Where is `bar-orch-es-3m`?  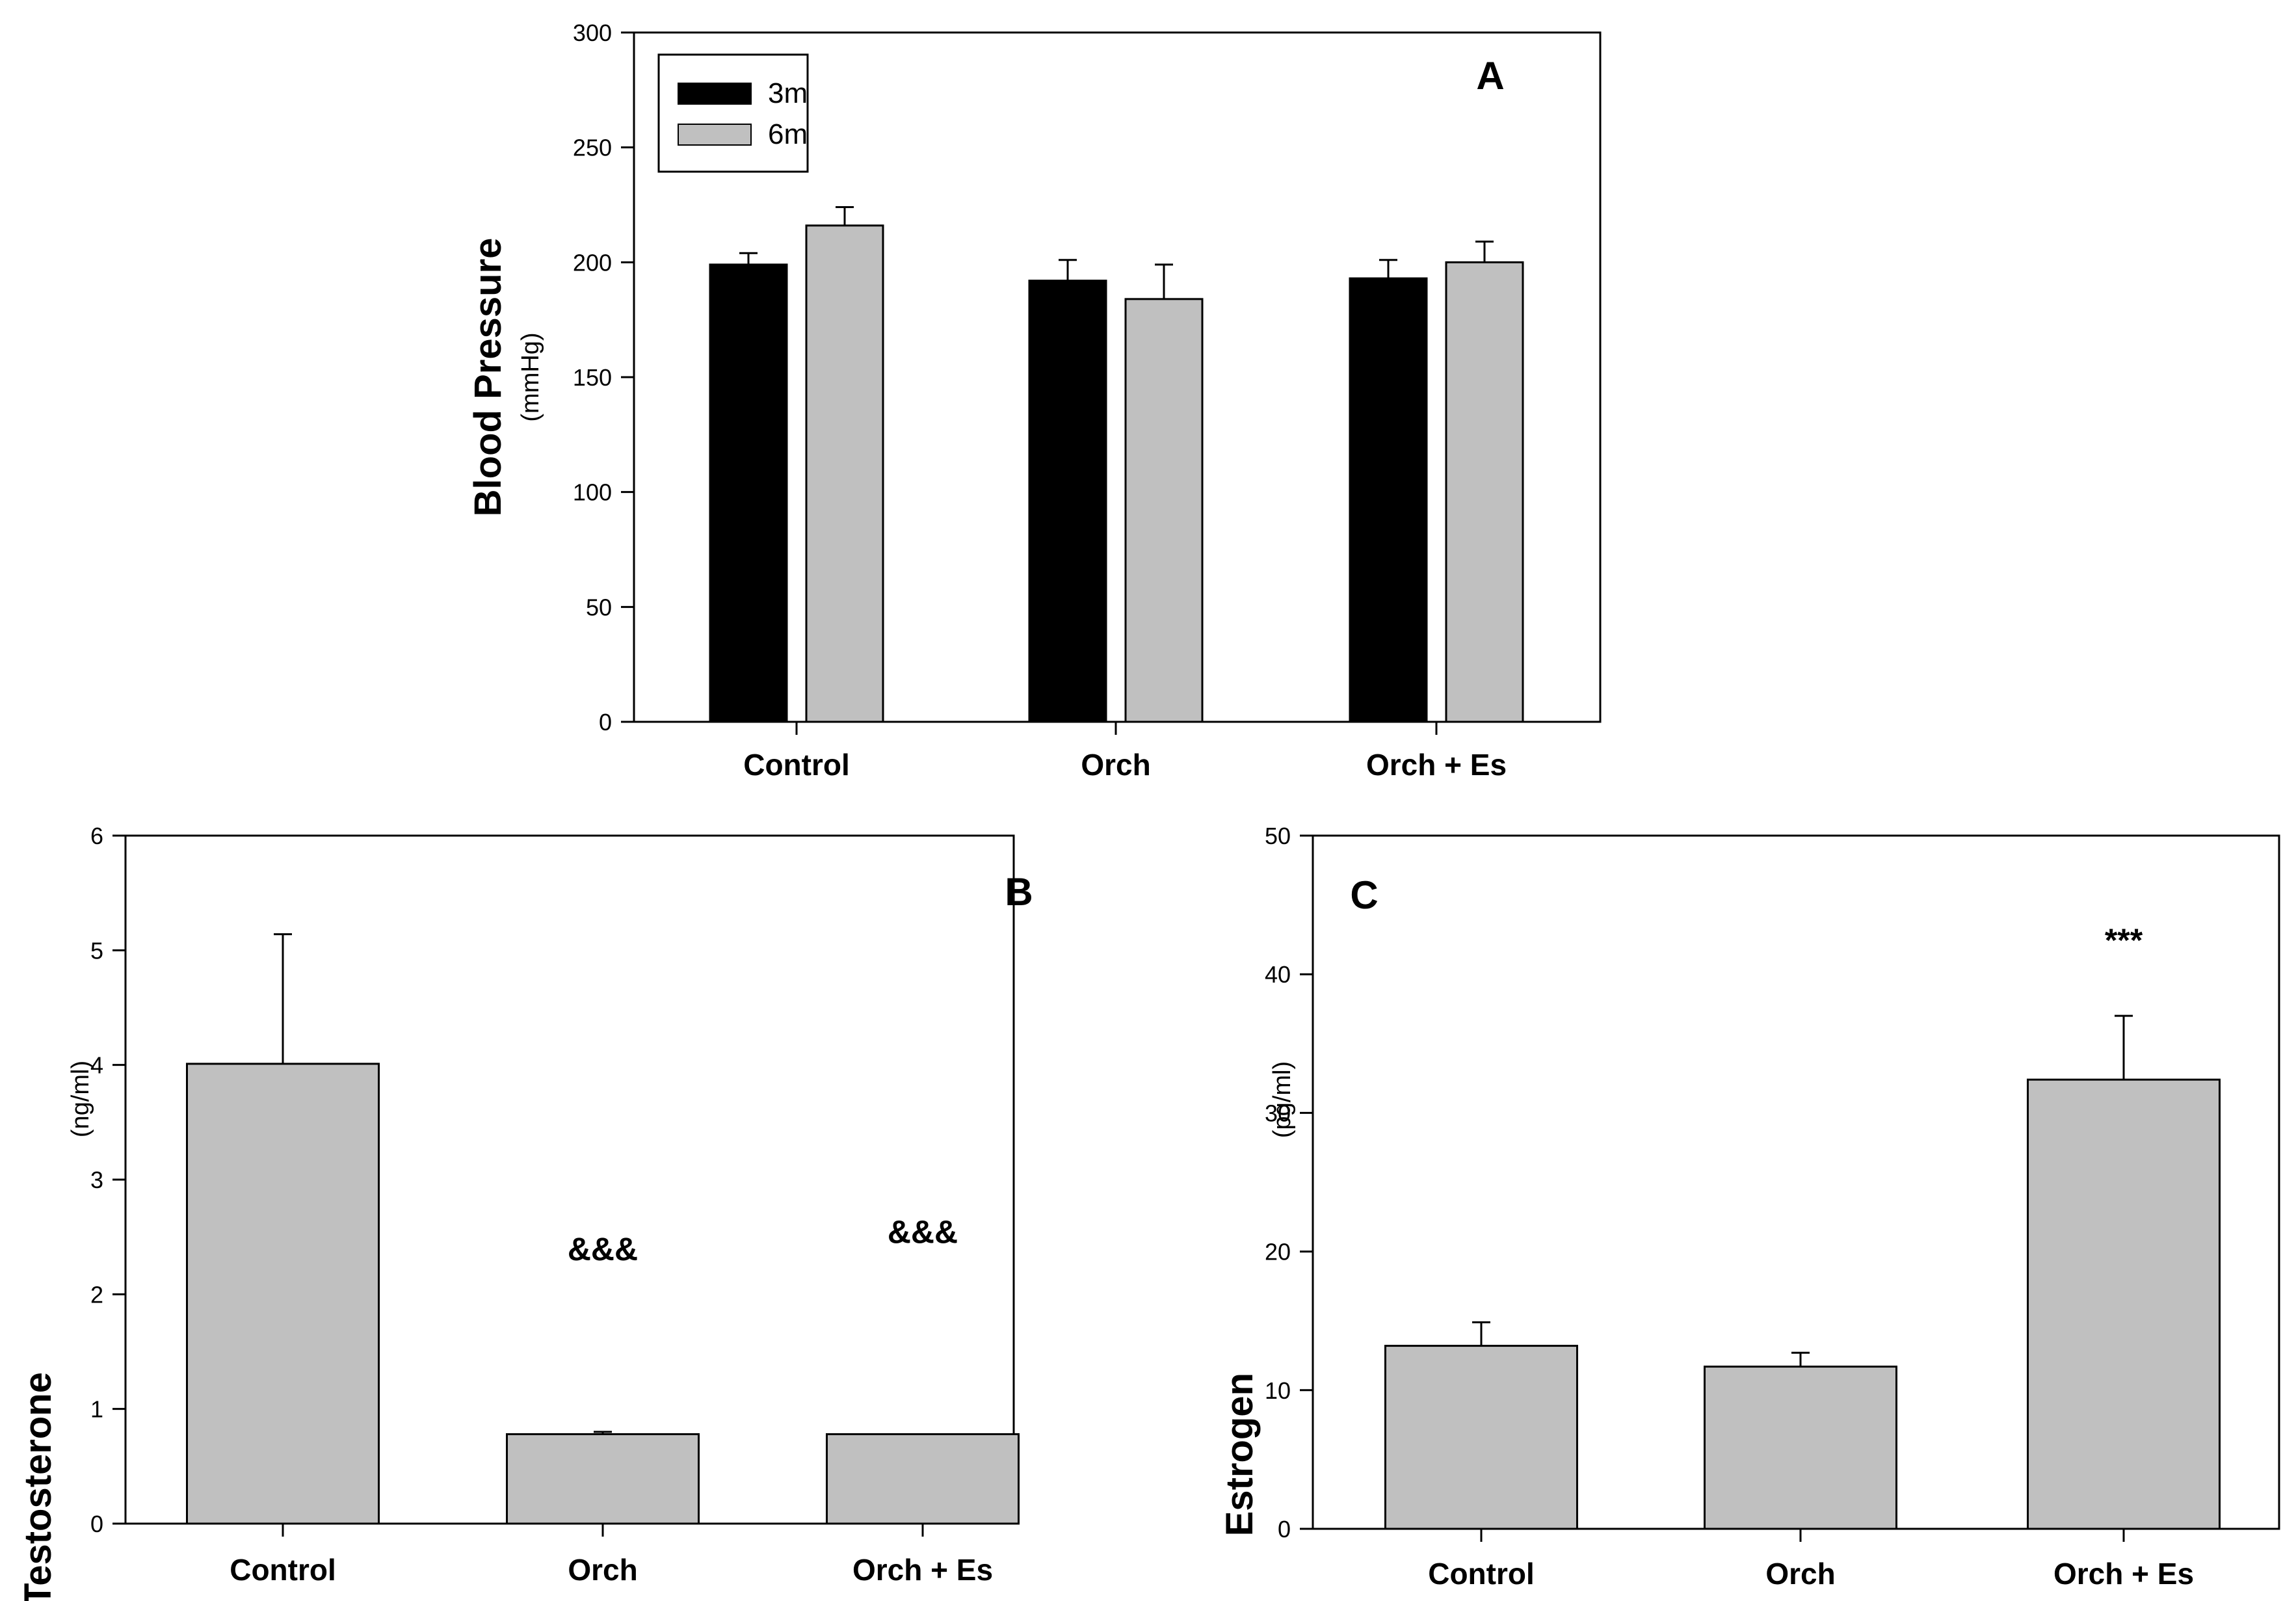 bar-orch-es-3m is located at coordinates (1388, 500).